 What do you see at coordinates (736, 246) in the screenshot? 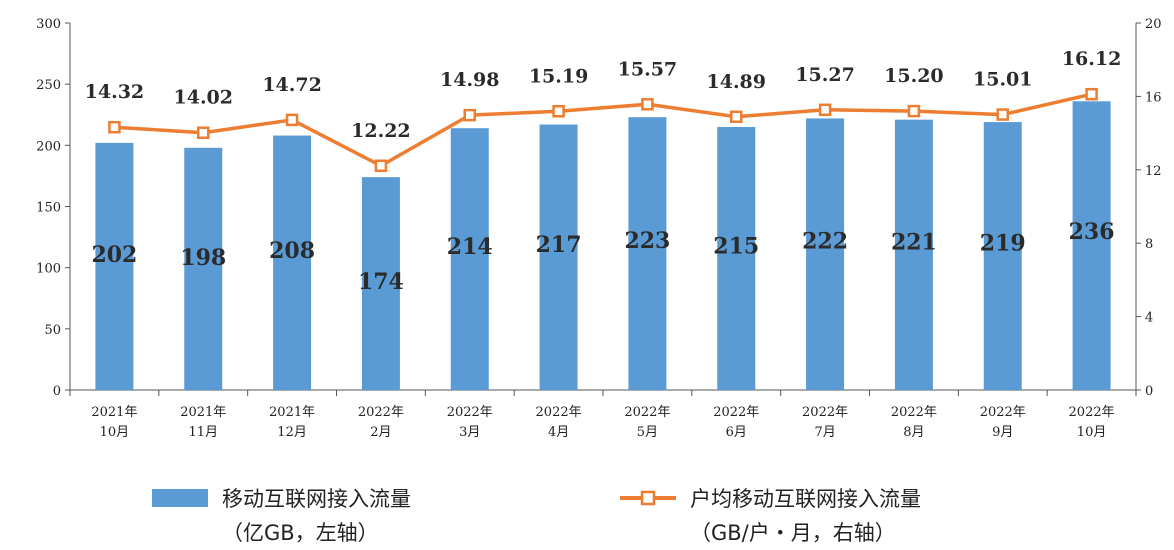
I see `bar-data-label: 215` at bounding box center [736, 246].